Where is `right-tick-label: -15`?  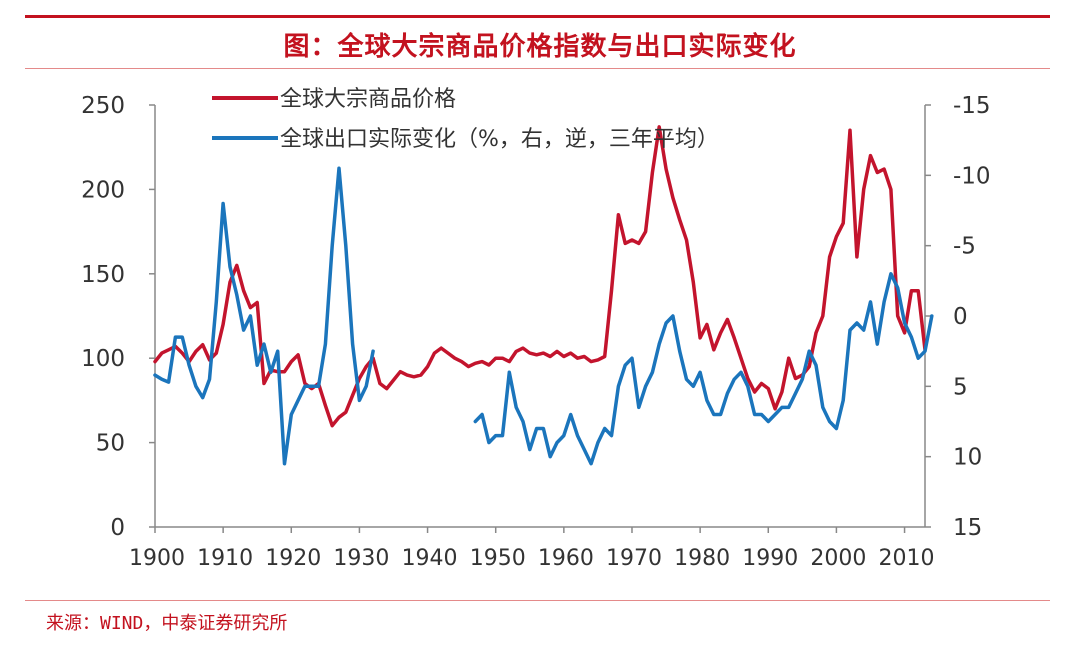 right-tick-label: -15 is located at coordinates (972, 106).